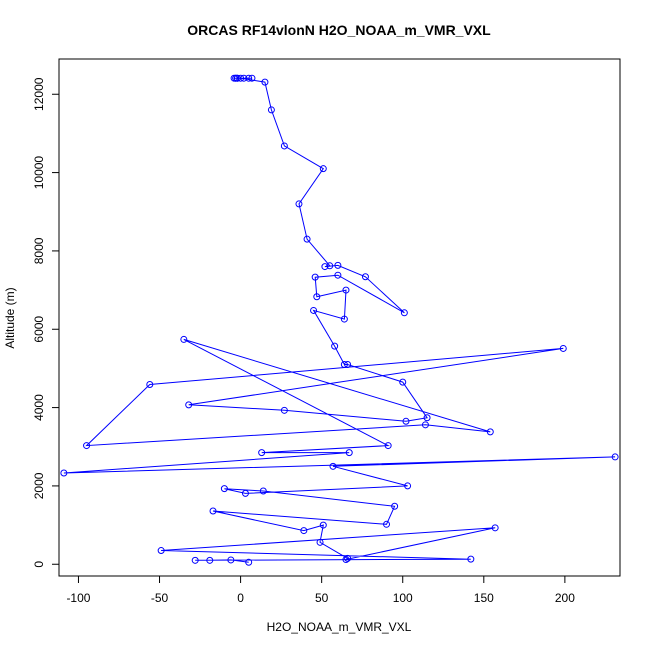 The height and width of the screenshot is (650, 650). What do you see at coordinates (339, 627) in the screenshot?
I see `x-axis-label: H2O_NOAA_m_VMR_VXL` at bounding box center [339, 627].